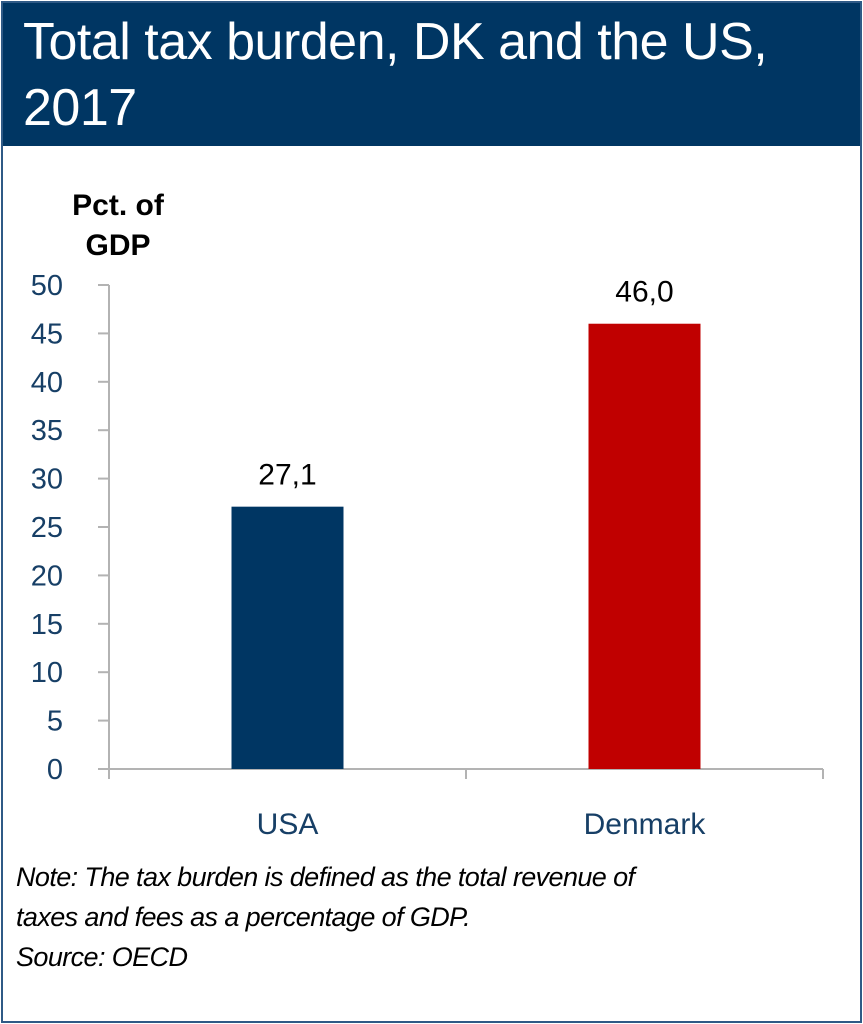 The width and height of the screenshot is (863, 1024). What do you see at coordinates (287, 475) in the screenshot?
I see `data-label-usa: 27,1` at bounding box center [287, 475].